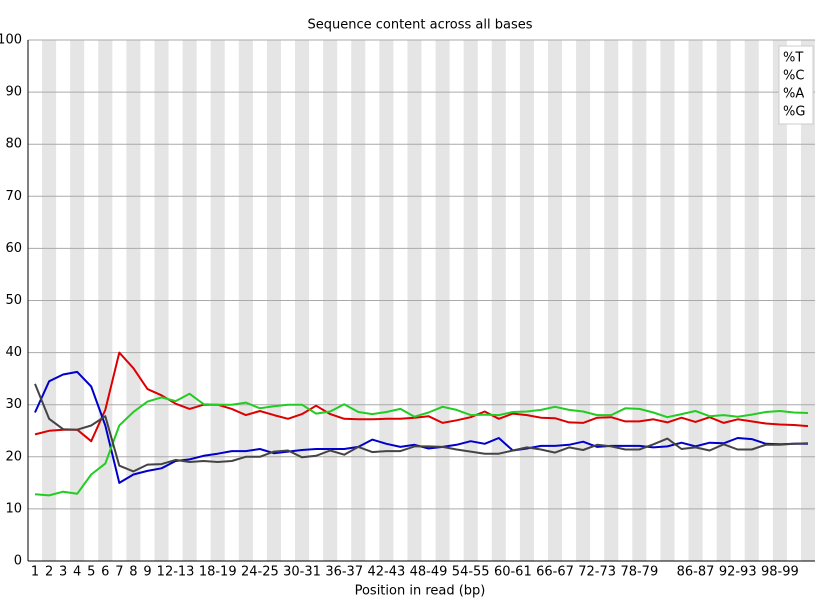  What do you see at coordinates (13, 404) in the screenshot?
I see `y-tick-label: 30` at bounding box center [13, 404].